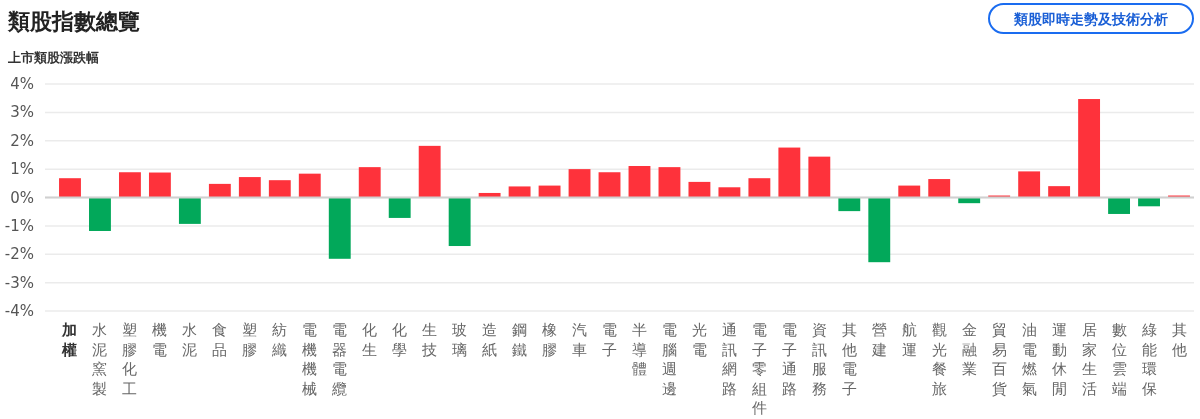  I want to click on y-tick-label: 1%, so click(22, 169).